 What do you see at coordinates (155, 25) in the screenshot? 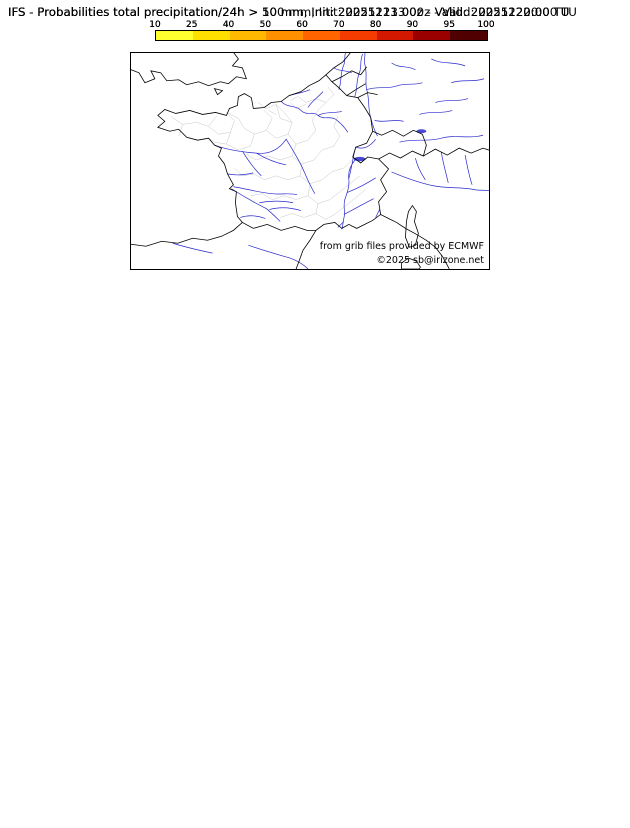
I see `colorbar-tick-label: 10` at bounding box center [155, 25].